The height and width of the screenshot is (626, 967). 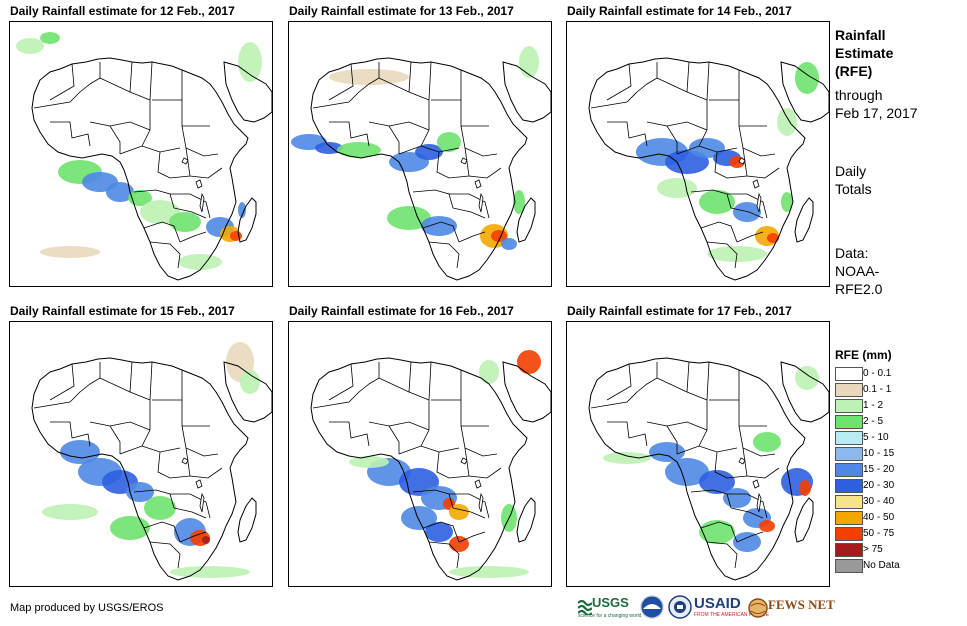 I want to click on legend-label: 20 - 30, so click(x=879, y=485).